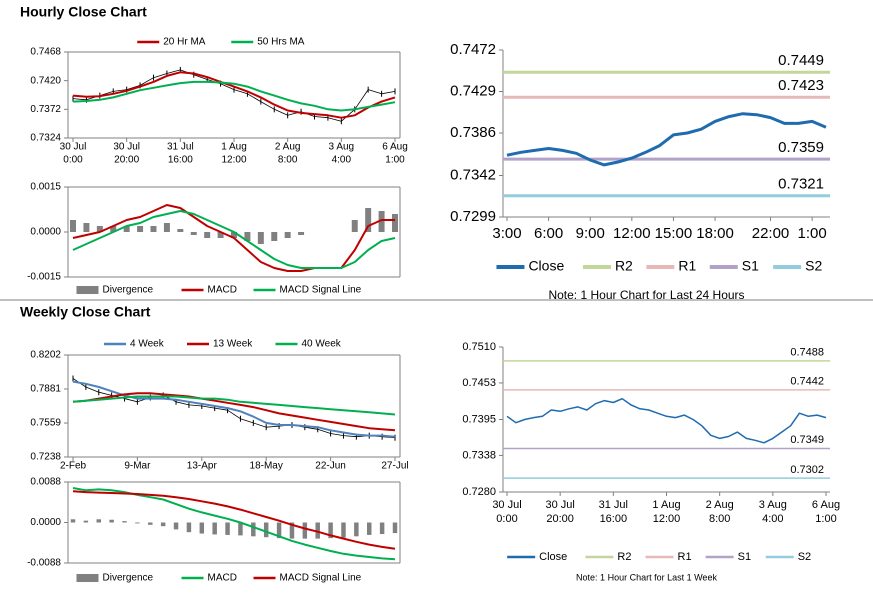 Image resolution: width=873 pixels, height=601 pixels. I want to click on x-tick-label: 18:00, so click(715, 233).